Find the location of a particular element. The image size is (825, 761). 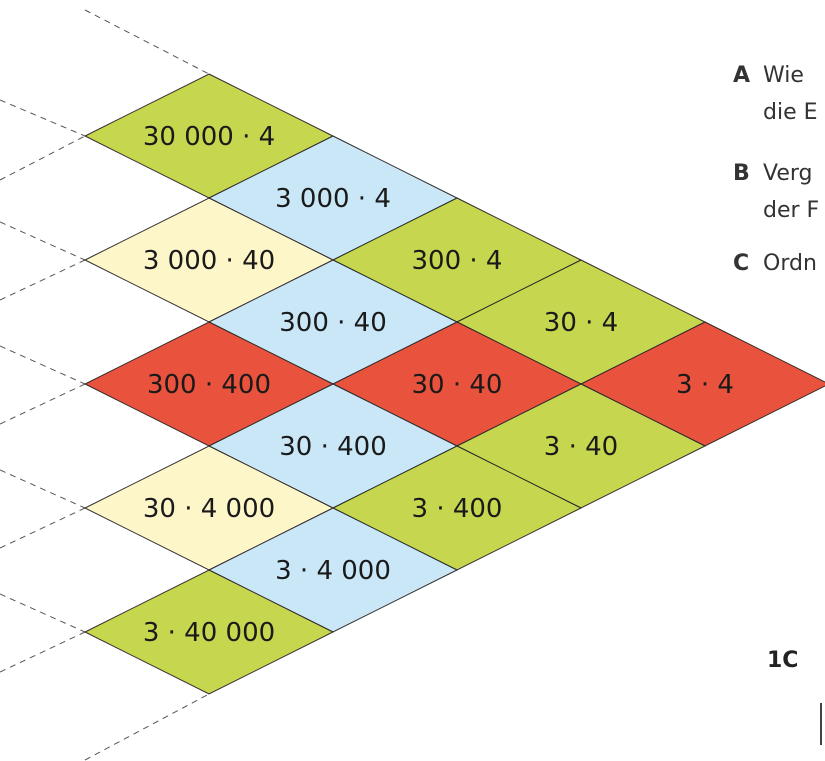

rhombus-label: 300 · 400 is located at coordinates (209, 385).